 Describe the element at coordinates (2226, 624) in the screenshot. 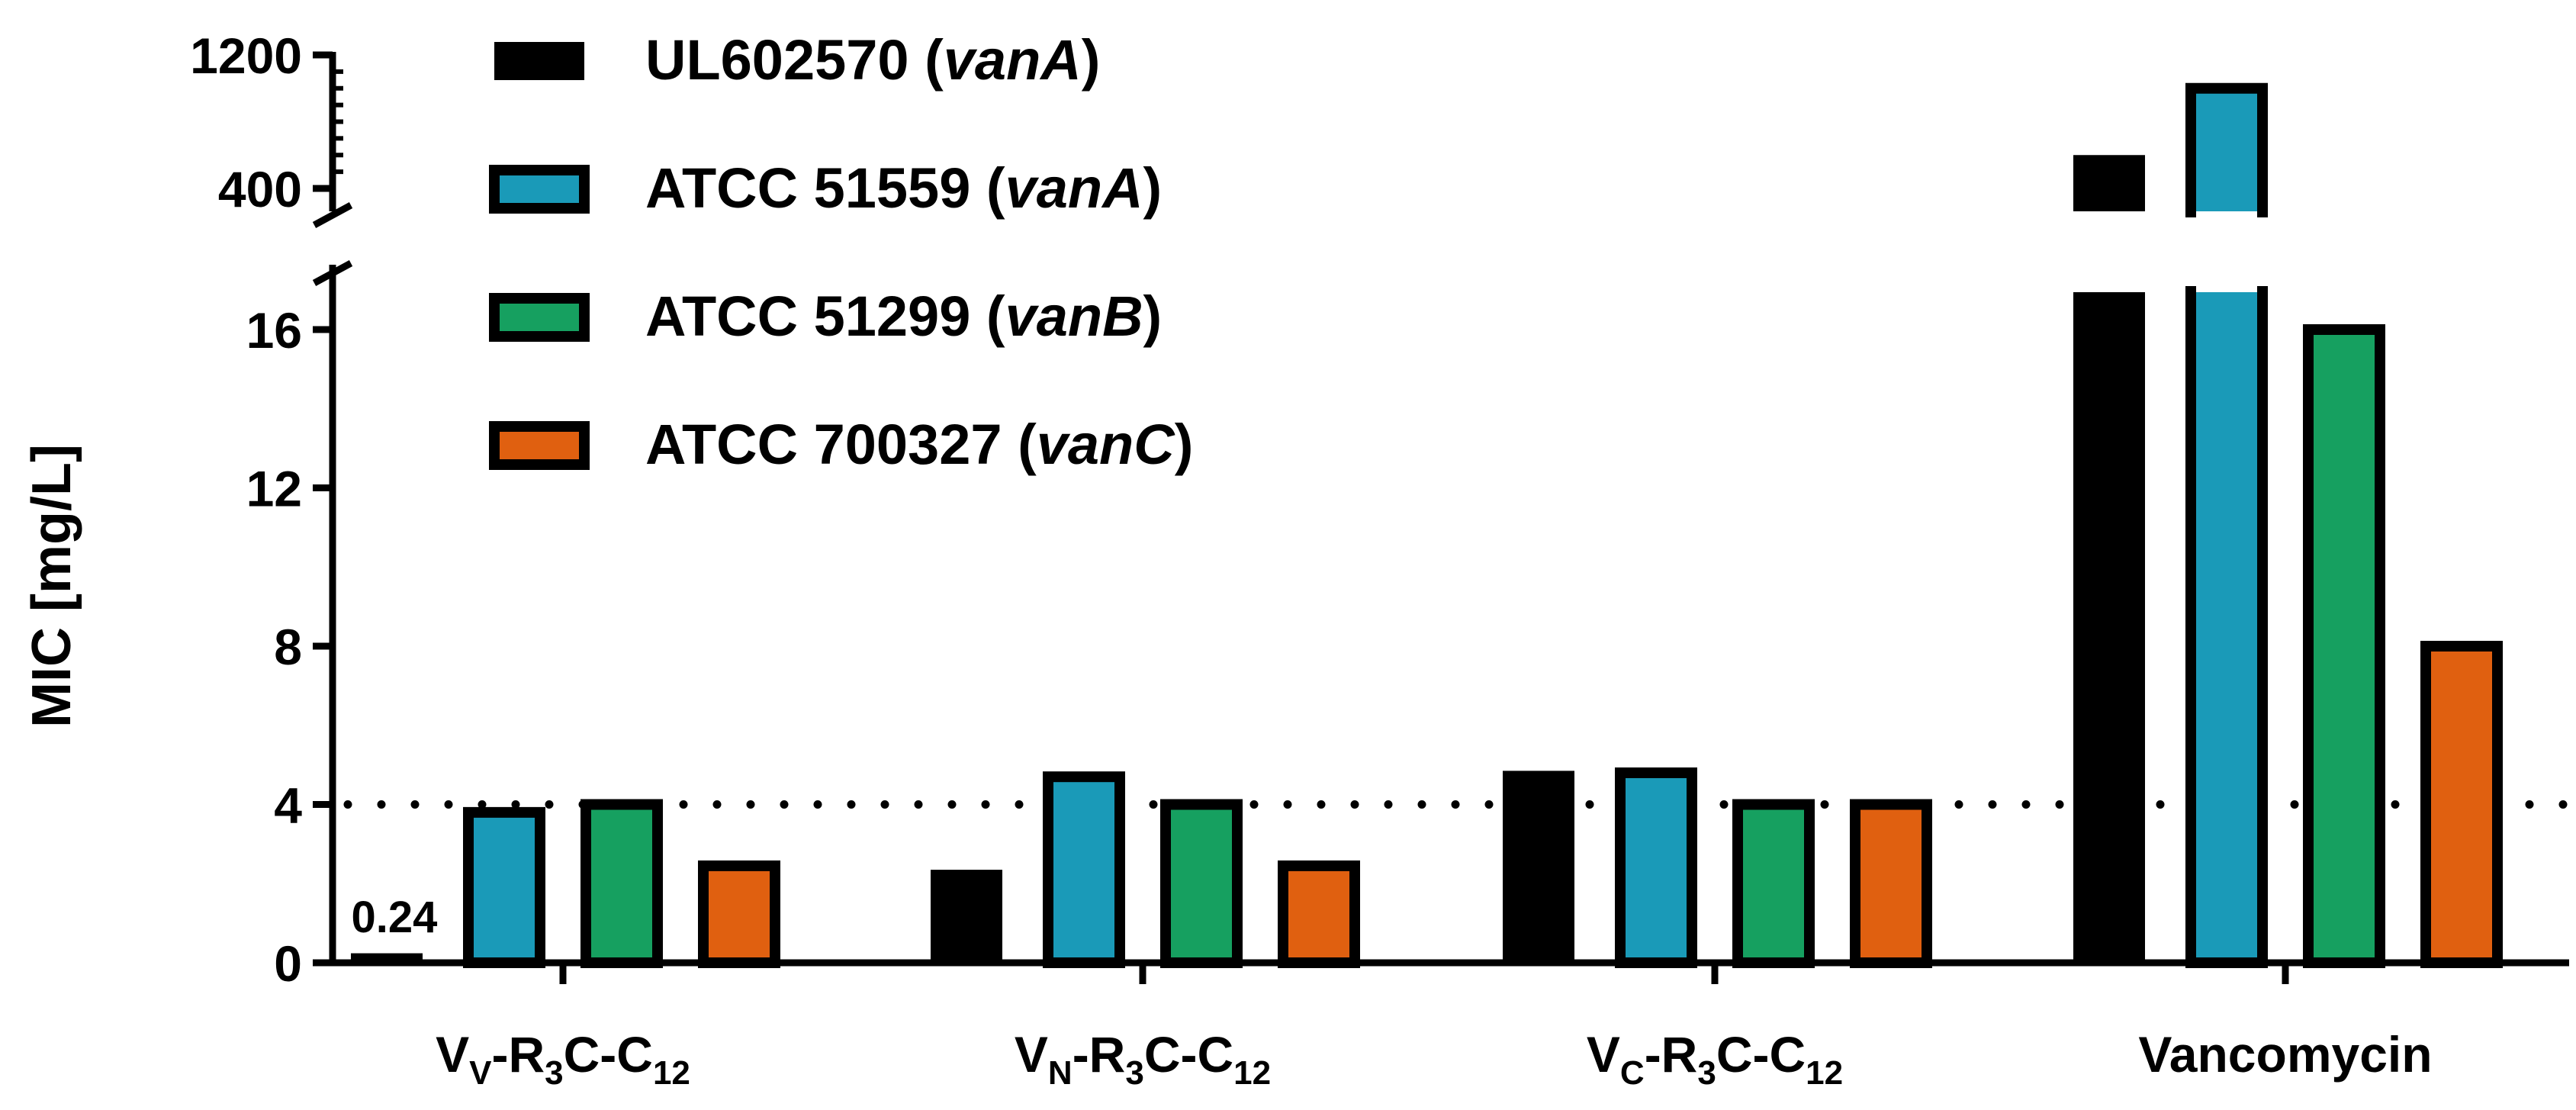

I see `bar-3-1-lower` at that location.